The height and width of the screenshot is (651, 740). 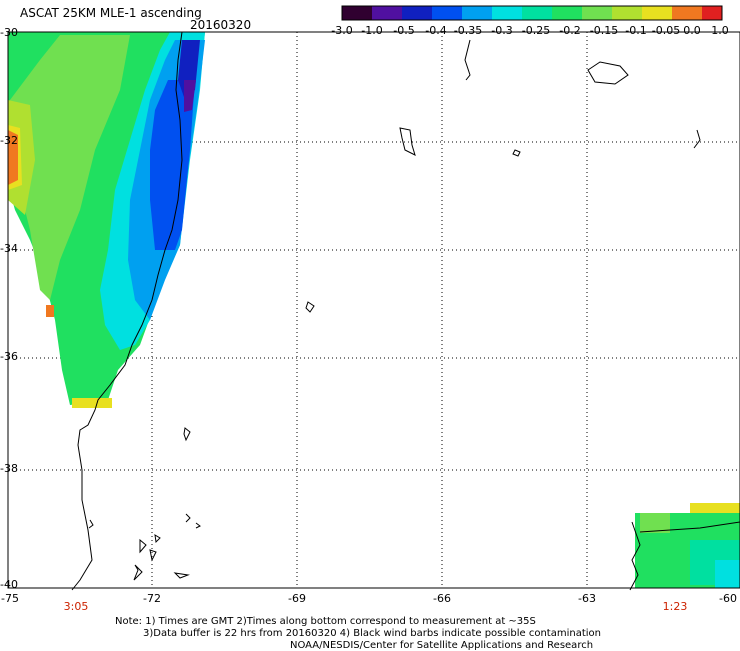 I want to click on pass-time-left: 3:05, so click(x=76, y=606).